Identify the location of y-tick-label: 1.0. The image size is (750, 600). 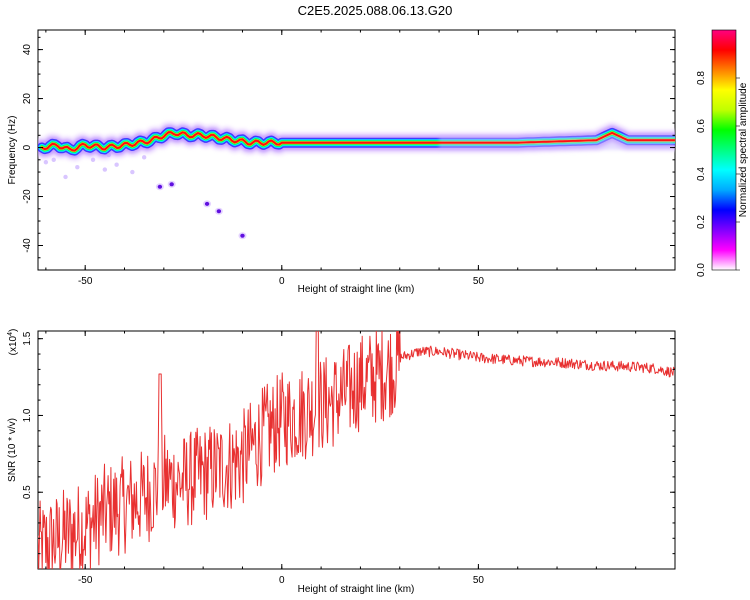
(27, 415).